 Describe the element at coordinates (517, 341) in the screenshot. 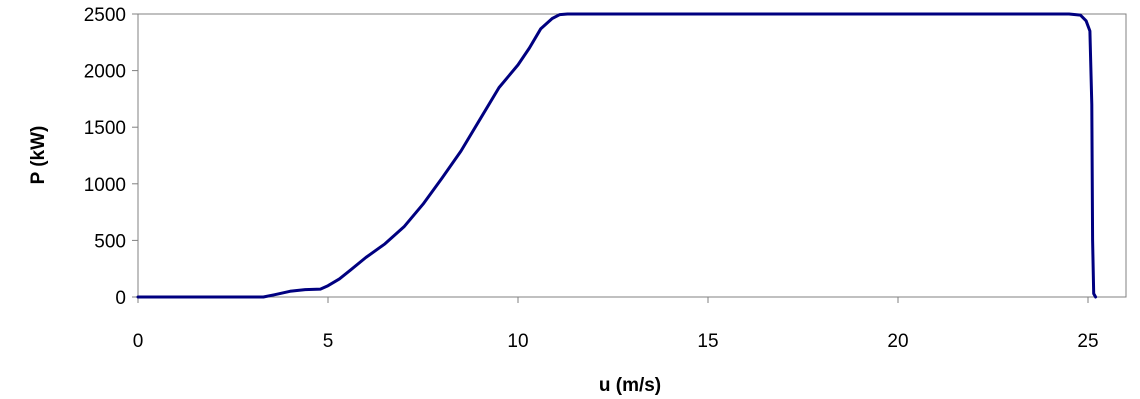

I see `x-tick-label: 10` at that location.